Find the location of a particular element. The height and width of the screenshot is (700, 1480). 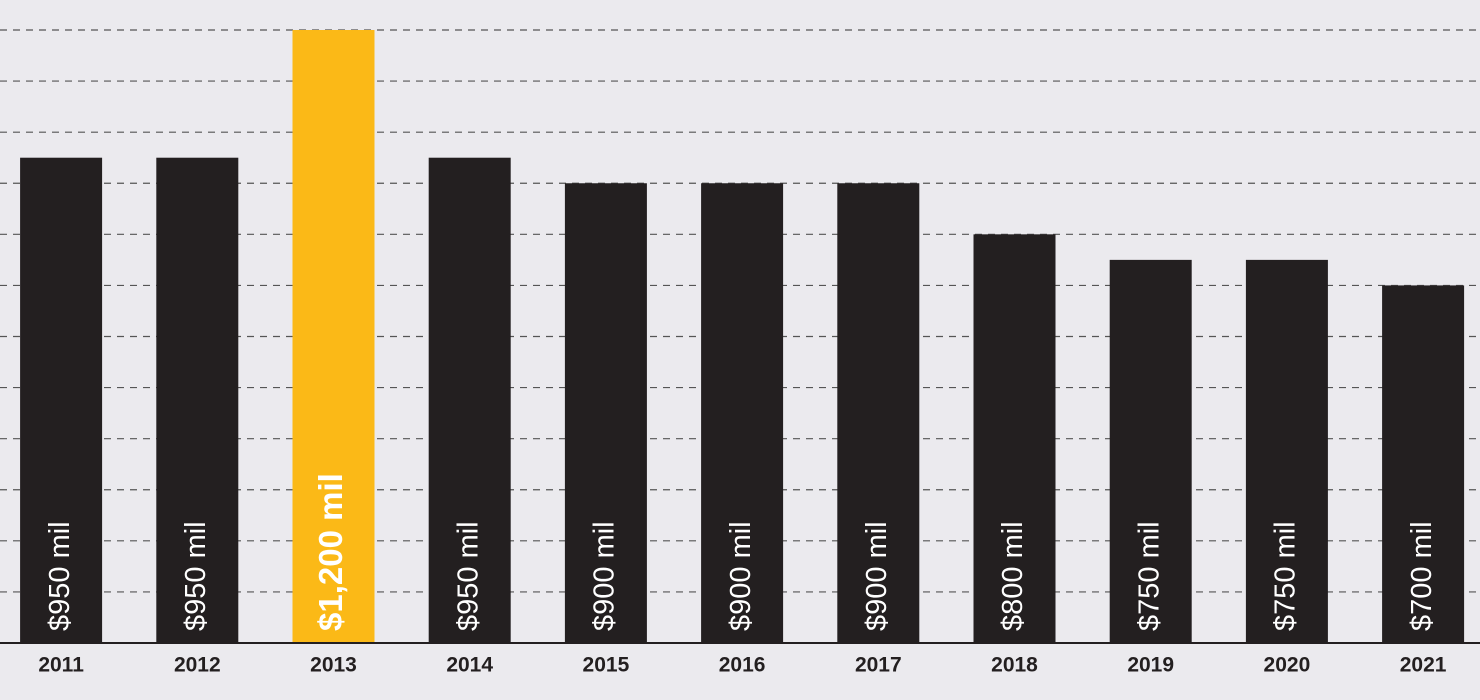

x-tick-label: 2019 is located at coordinates (1150, 665).